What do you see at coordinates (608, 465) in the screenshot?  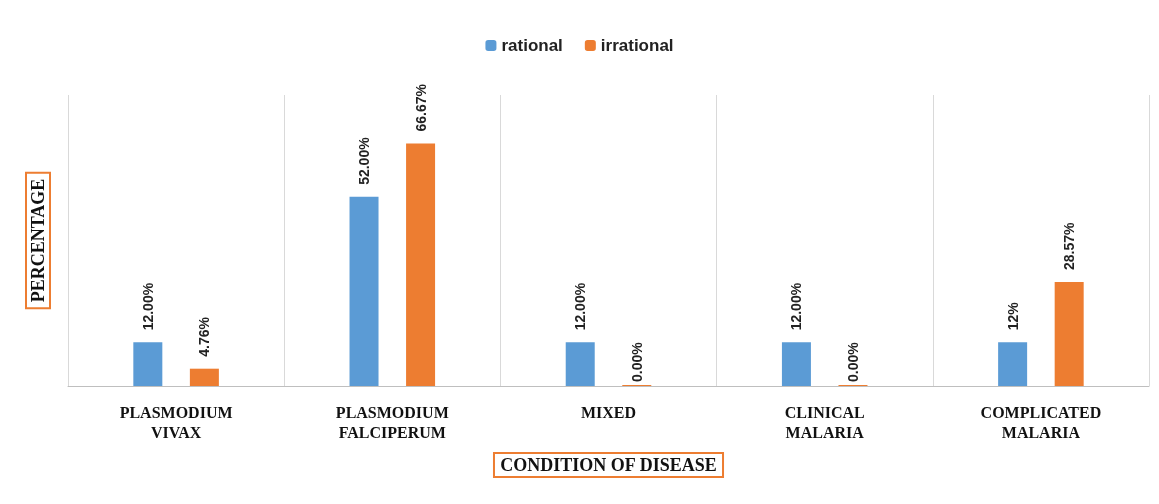 I see `x-axis-title: CONDITION OF DISEASE` at bounding box center [608, 465].